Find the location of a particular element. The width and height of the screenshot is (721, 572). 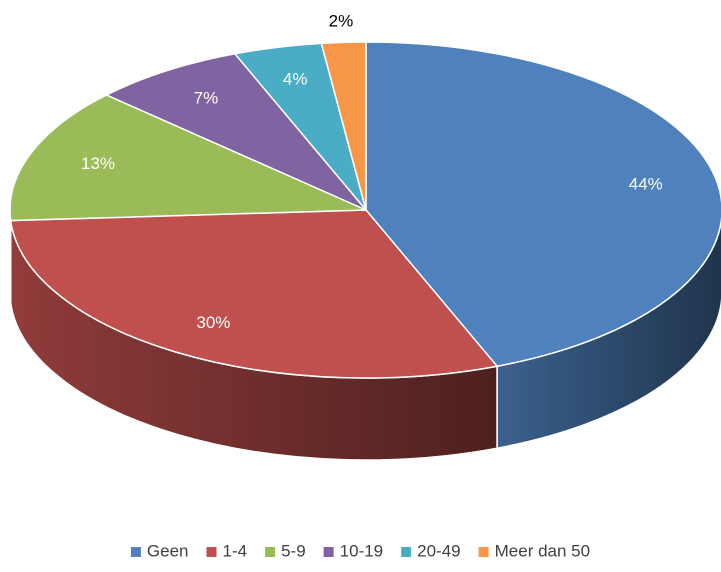

data-label: 30% is located at coordinates (213, 322).